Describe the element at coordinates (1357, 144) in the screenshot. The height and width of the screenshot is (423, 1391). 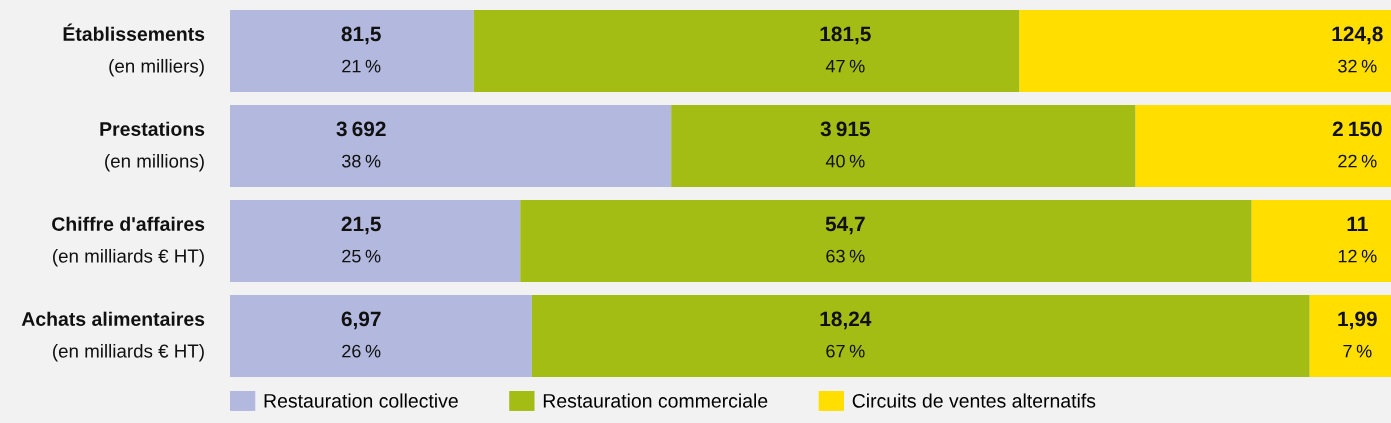
I see `data-label: 2 150 22 %` at that location.